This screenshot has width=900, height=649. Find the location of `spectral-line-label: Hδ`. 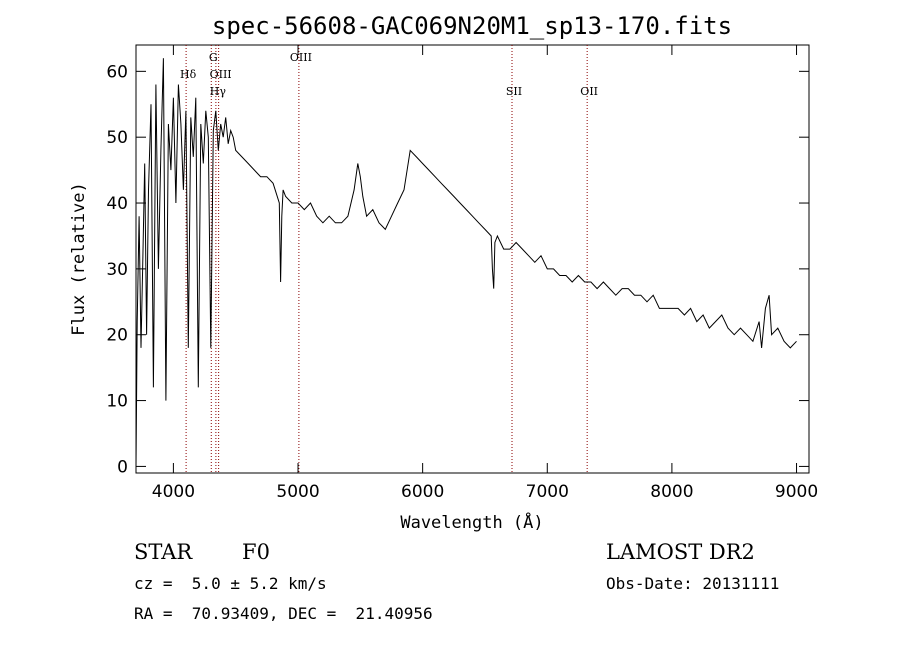

spectral-line-label: Hδ is located at coordinates (188, 74).